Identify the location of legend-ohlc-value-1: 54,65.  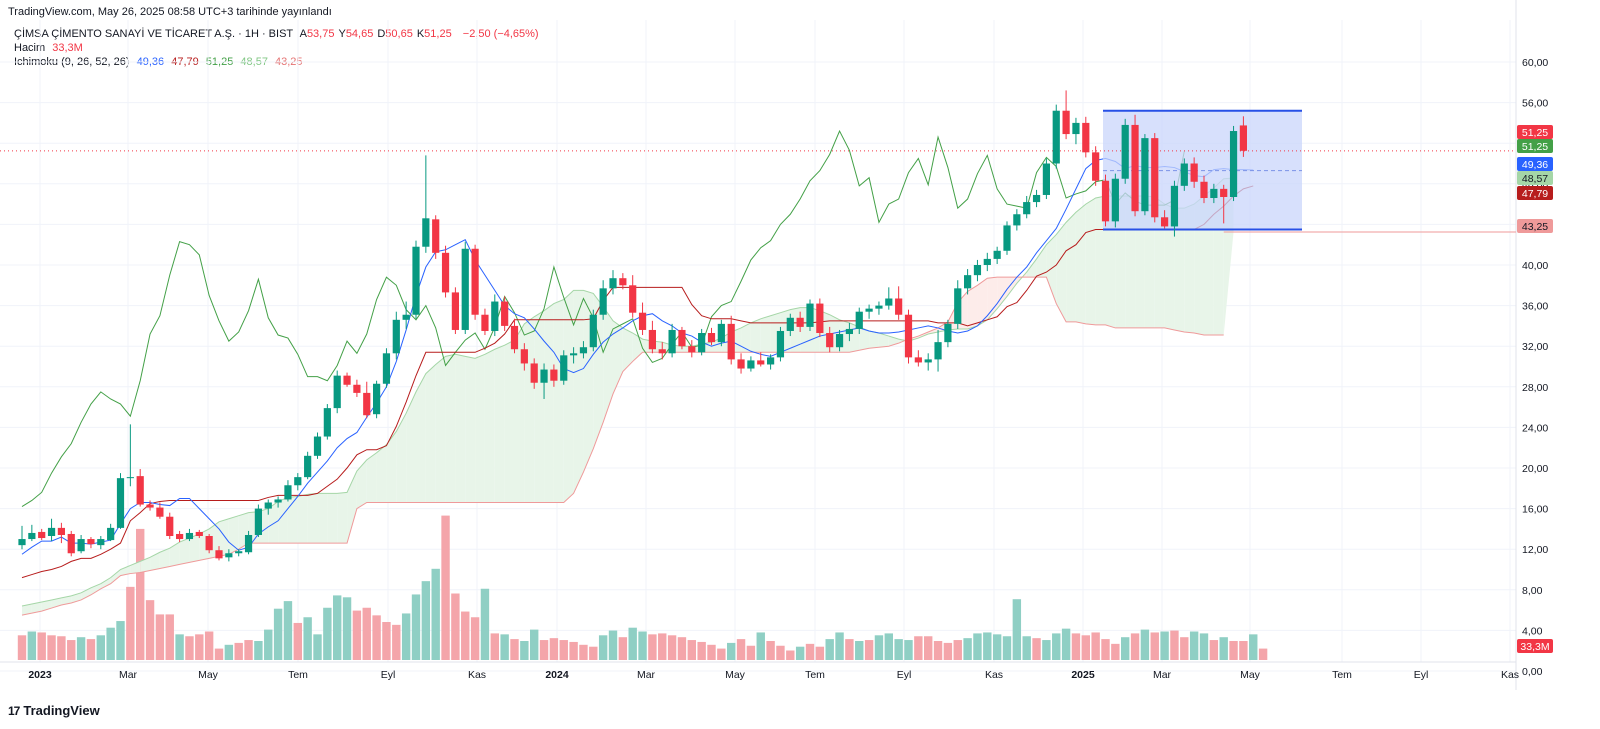
(359, 34).